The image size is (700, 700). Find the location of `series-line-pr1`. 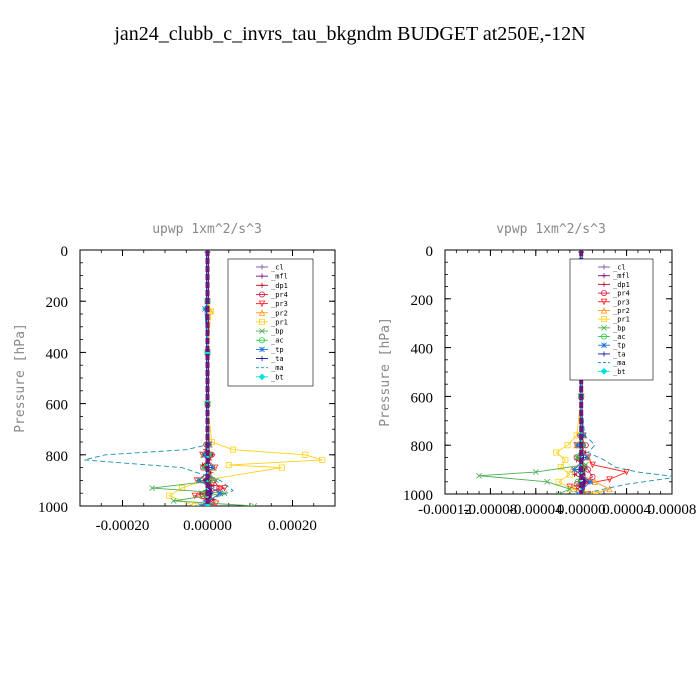

series-line-pr1 is located at coordinates (245, 378).